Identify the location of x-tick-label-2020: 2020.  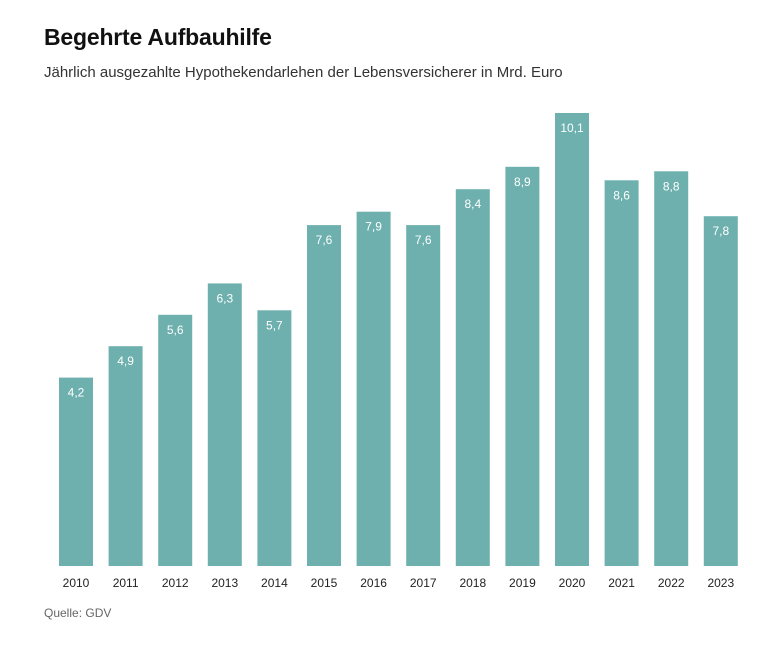
(572, 583).